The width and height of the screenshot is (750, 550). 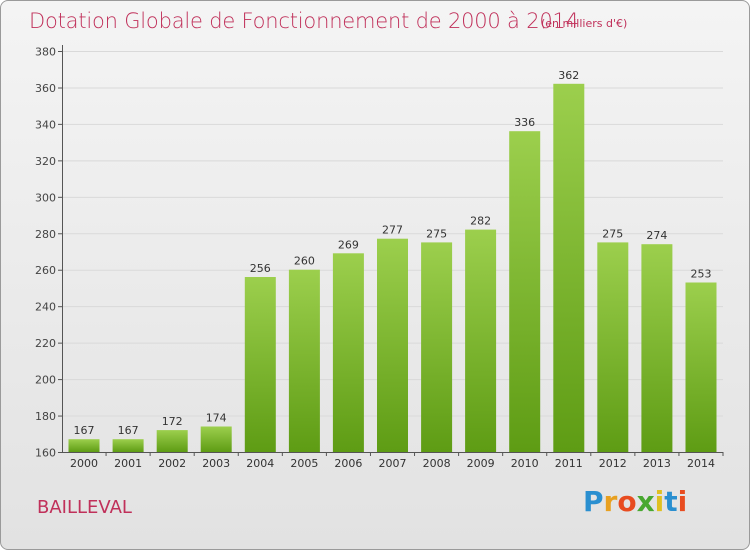 I want to click on bar-value-label: 269, so click(x=348, y=244).